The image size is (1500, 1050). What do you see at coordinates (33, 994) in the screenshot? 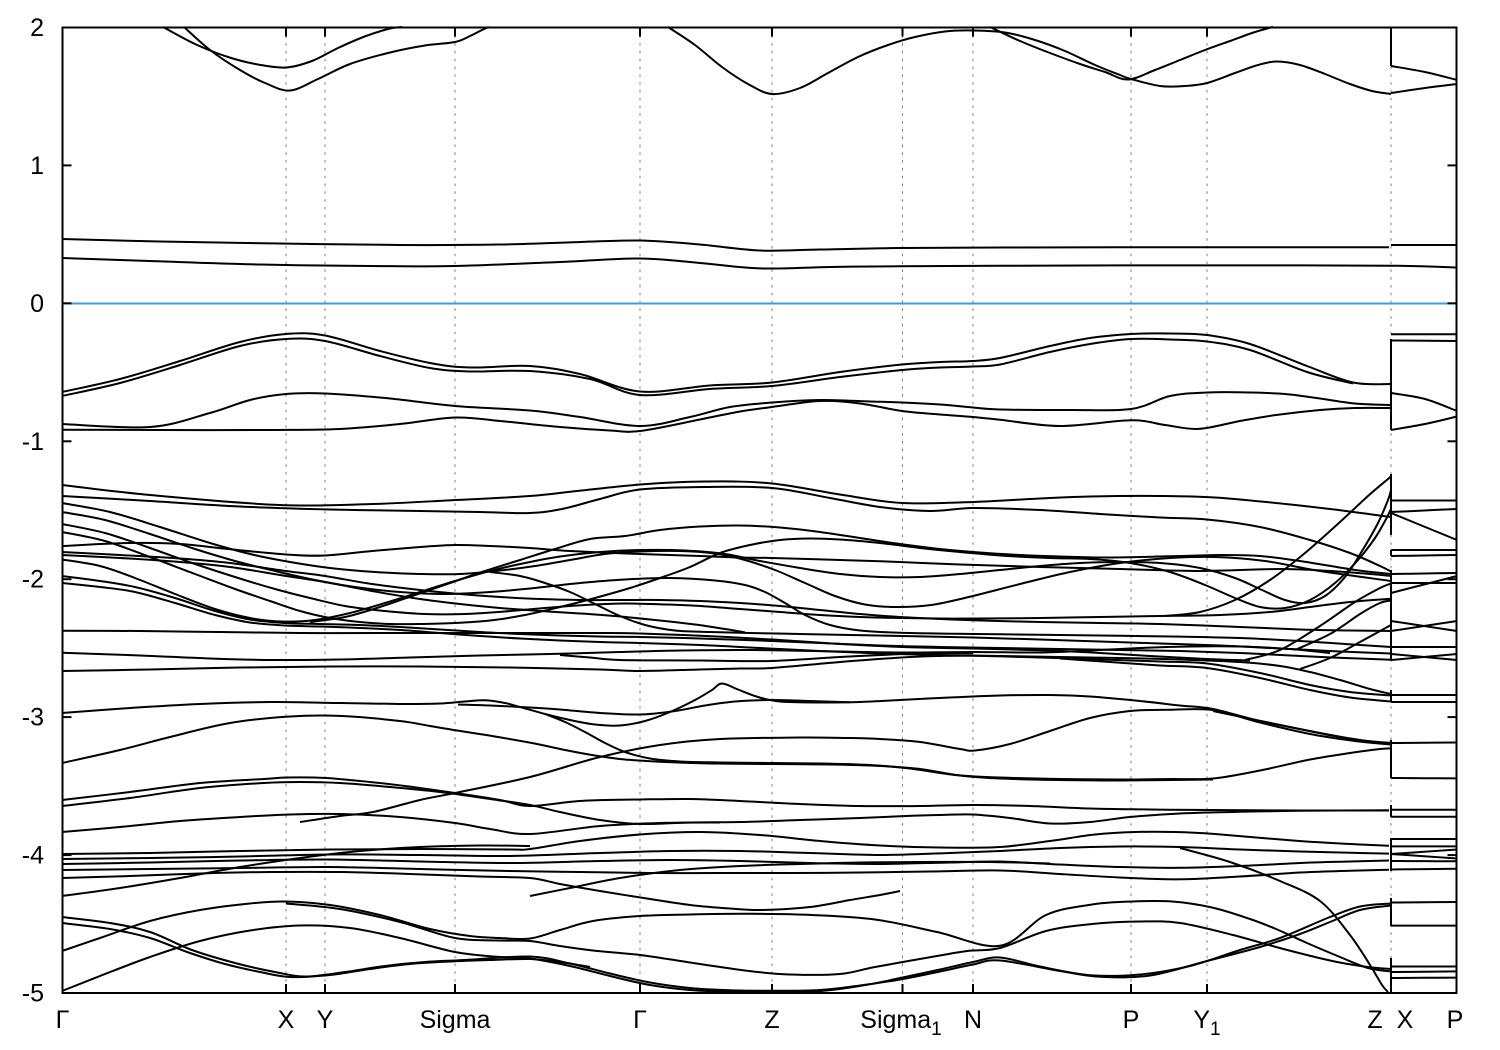
I see `svg-text: -5` at bounding box center [33, 994].